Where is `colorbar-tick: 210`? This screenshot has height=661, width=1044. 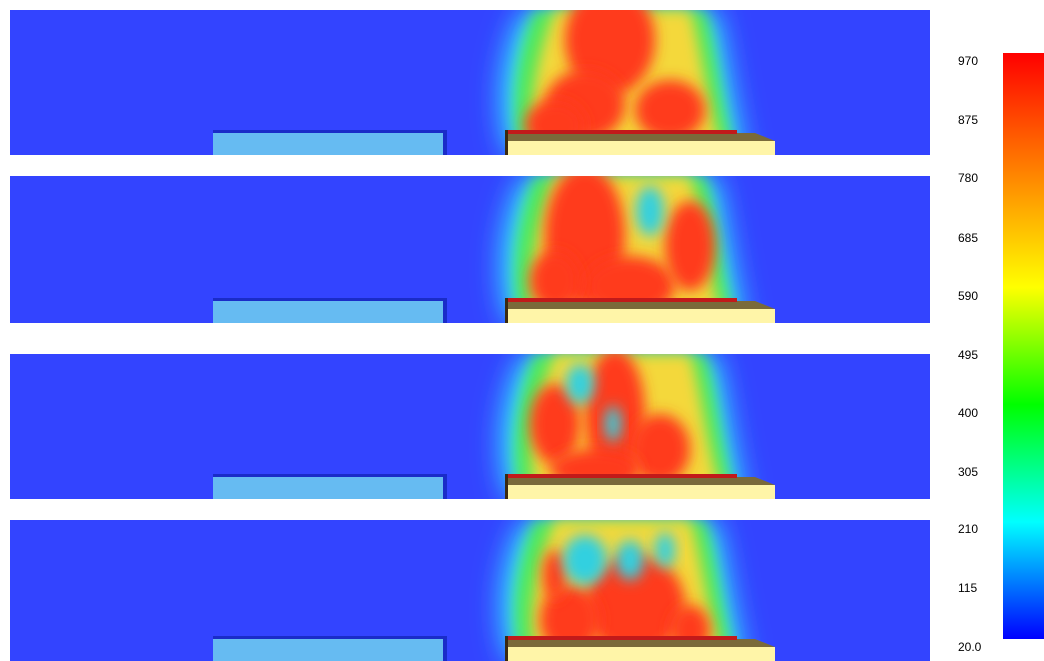
colorbar-tick: 210 is located at coordinates (968, 529).